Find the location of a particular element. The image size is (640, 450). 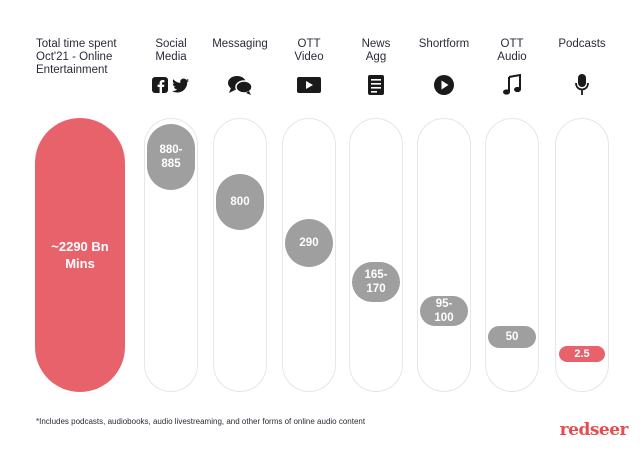

news-document-icon is located at coordinates (376, 85).